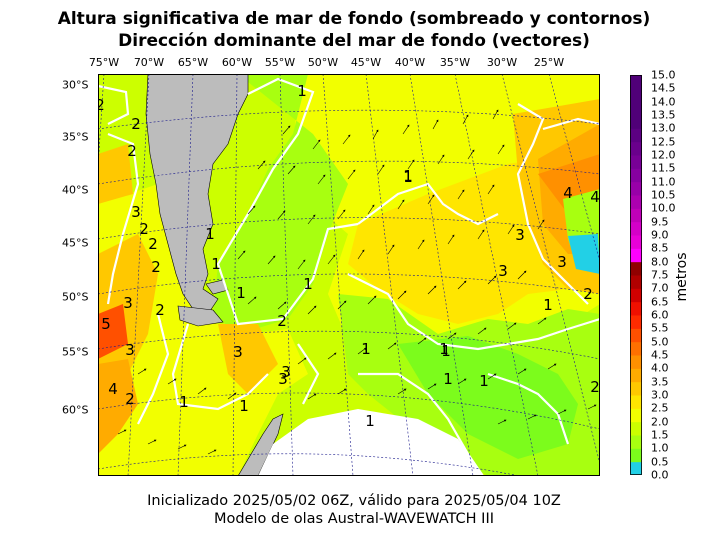 Image resolution: width=708 pixels, height=537 pixels. I want to click on colorbar-tick-label: 1.0, so click(660, 448).